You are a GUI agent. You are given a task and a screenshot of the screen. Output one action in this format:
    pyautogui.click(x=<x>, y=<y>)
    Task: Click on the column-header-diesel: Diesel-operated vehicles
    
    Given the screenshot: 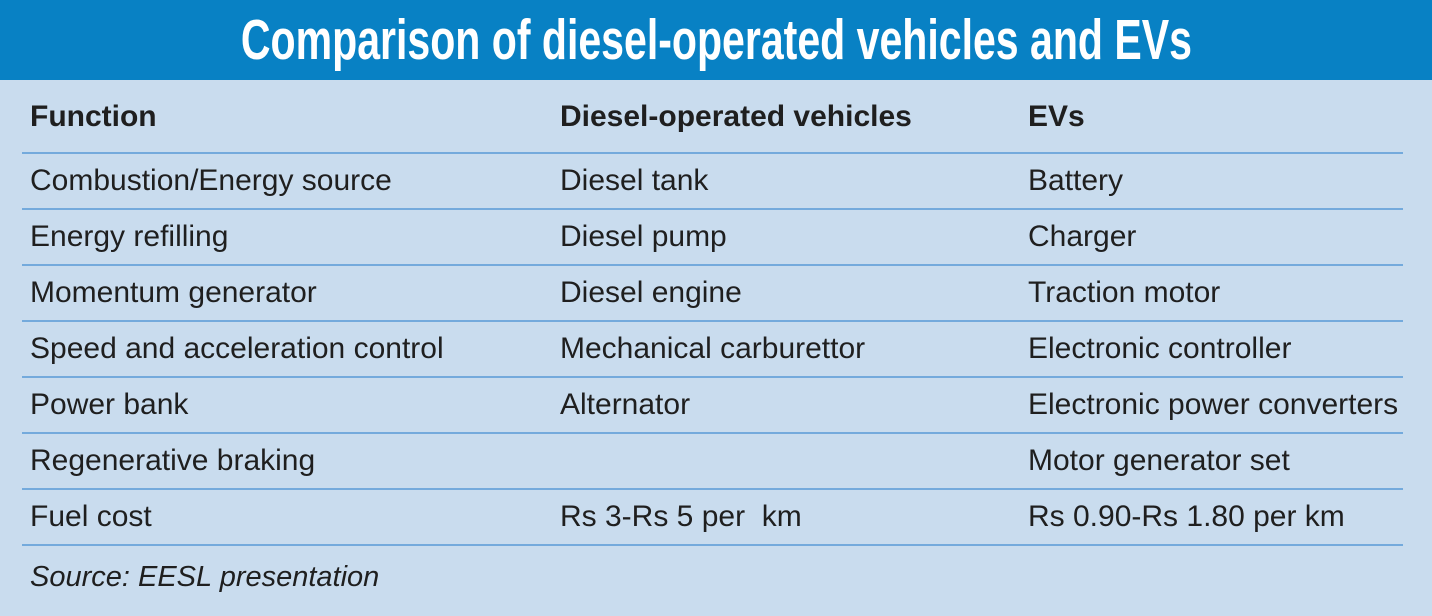 What is the action you would take?
    pyautogui.click(x=736, y=116)
    